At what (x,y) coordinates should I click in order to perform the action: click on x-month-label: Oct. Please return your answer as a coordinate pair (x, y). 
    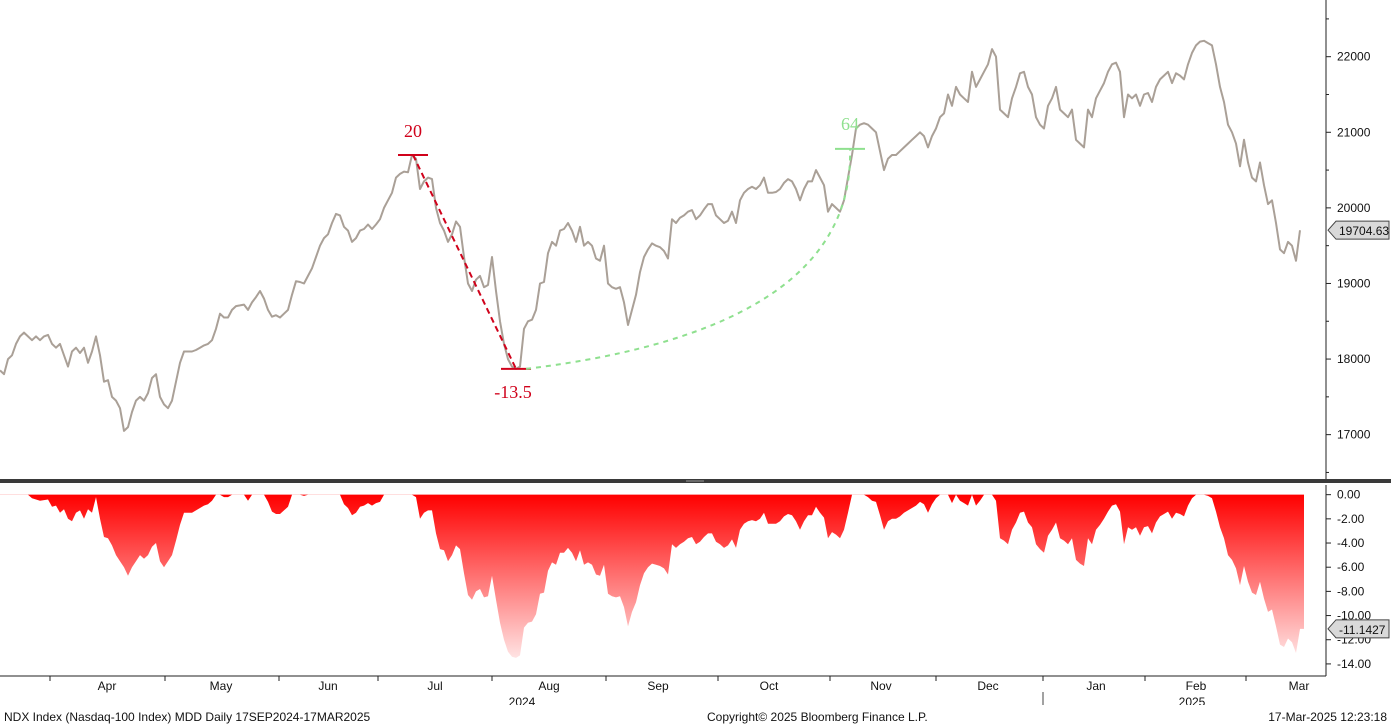
    Looking at the image, I should click on (769, 686).